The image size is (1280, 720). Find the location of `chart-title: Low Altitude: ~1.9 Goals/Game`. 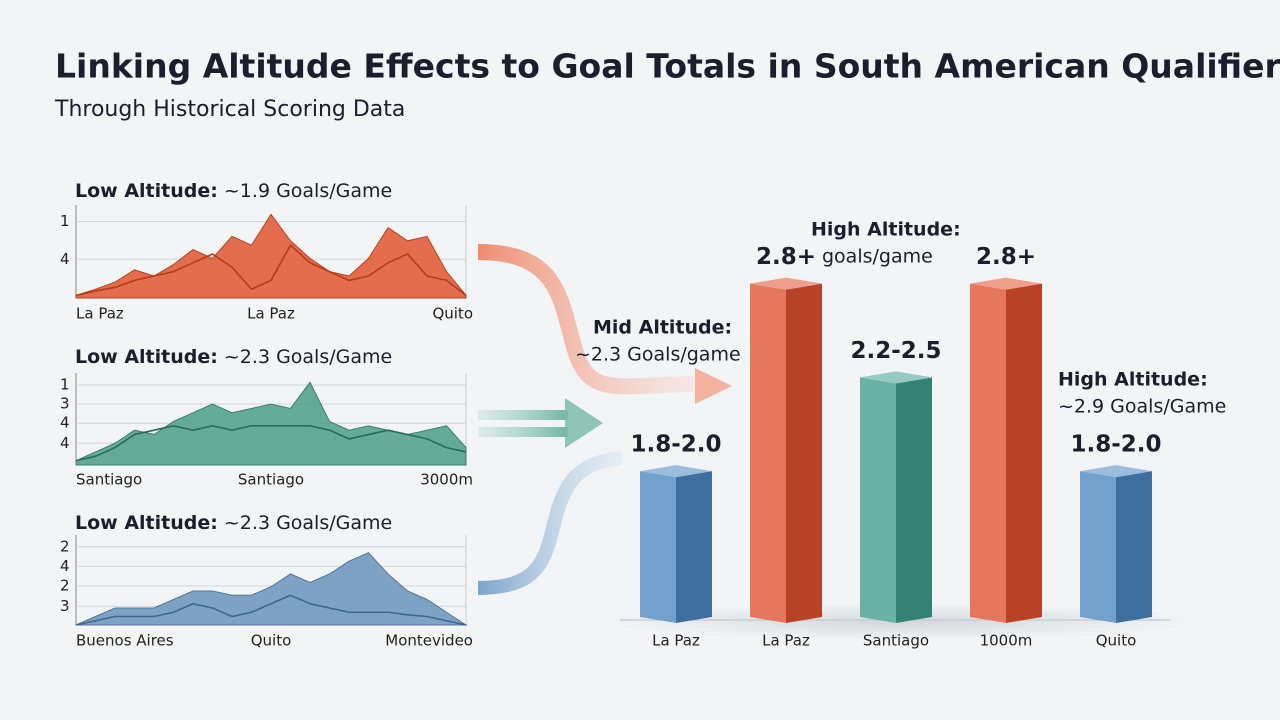

chart-title: Low Altitude: ~1.9 Goals/Game is located at coordinates (233, 191).